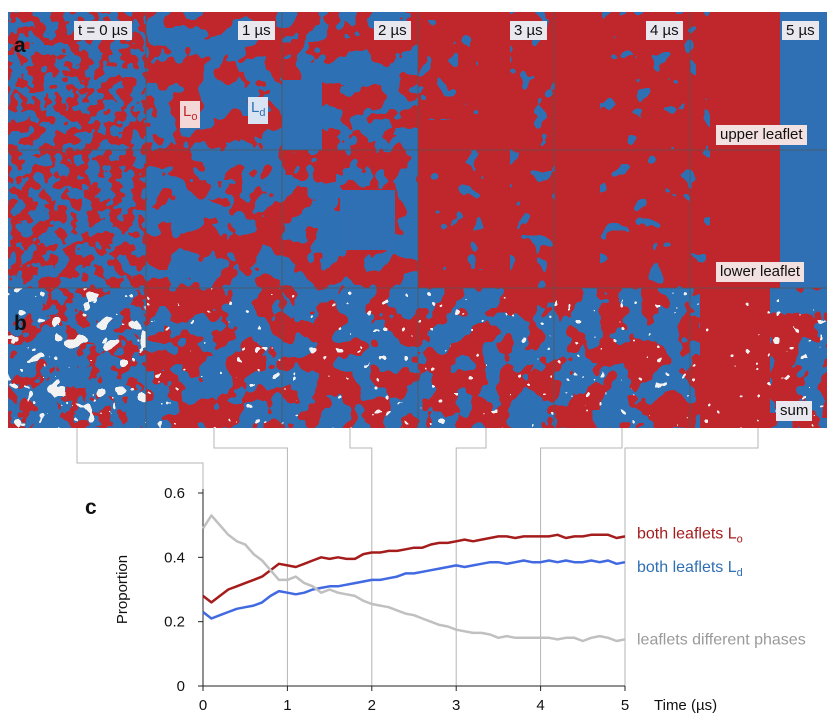 Image resolution: width=835 pixels, height=726 pixels. What do you see at coordinates (203, 705) in the screenshot?
I see `x-tick-label: 0` at bounding box center [203, 705].